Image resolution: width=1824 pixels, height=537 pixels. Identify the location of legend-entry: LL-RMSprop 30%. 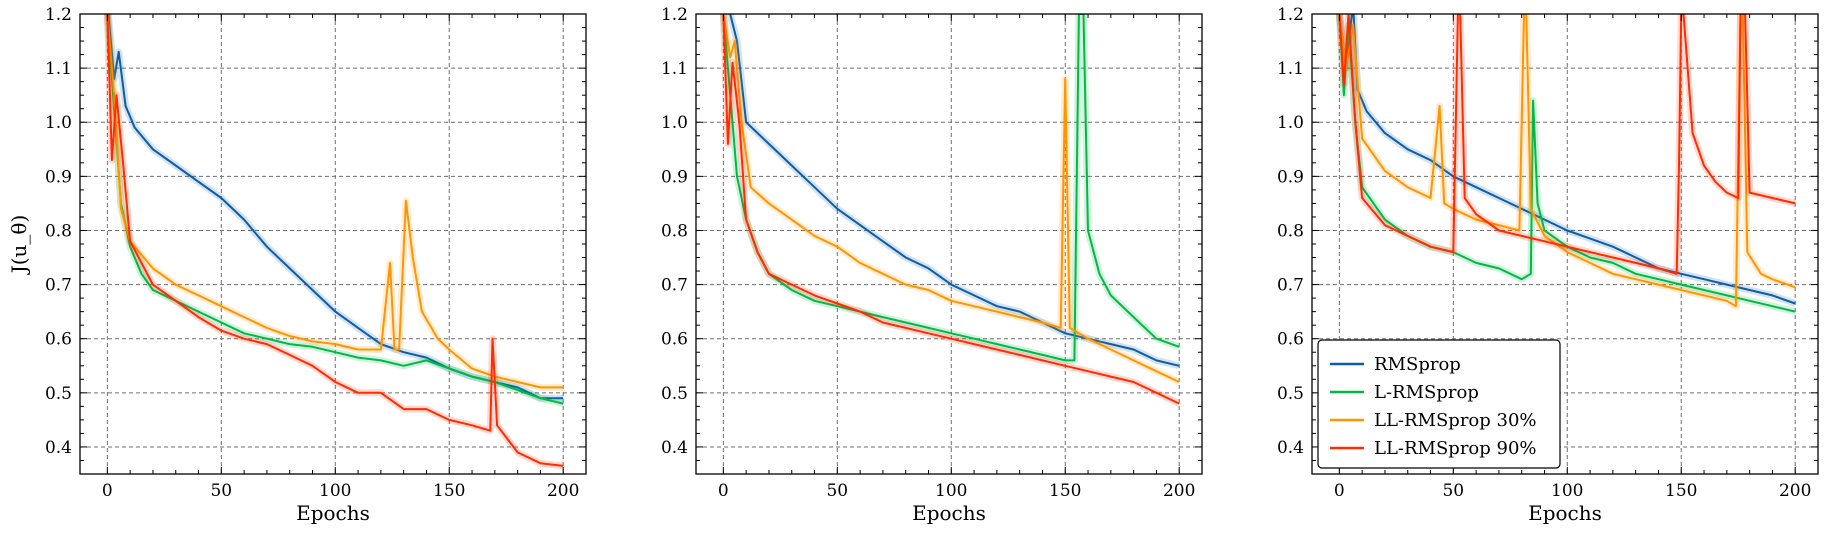
(1455, 420).